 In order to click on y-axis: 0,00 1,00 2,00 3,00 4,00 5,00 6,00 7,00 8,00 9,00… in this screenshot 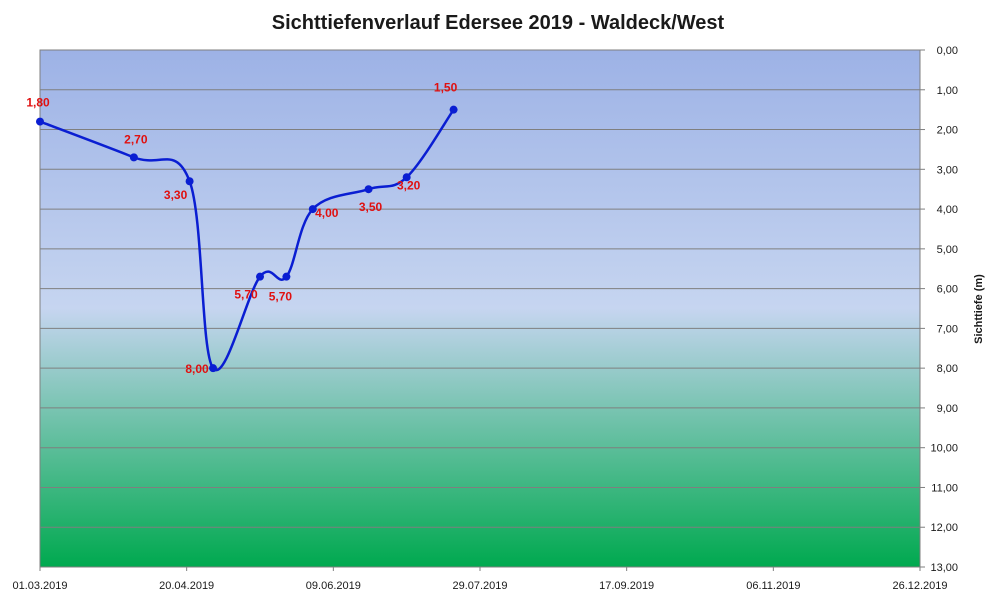, I will do `click(939, 309)`.